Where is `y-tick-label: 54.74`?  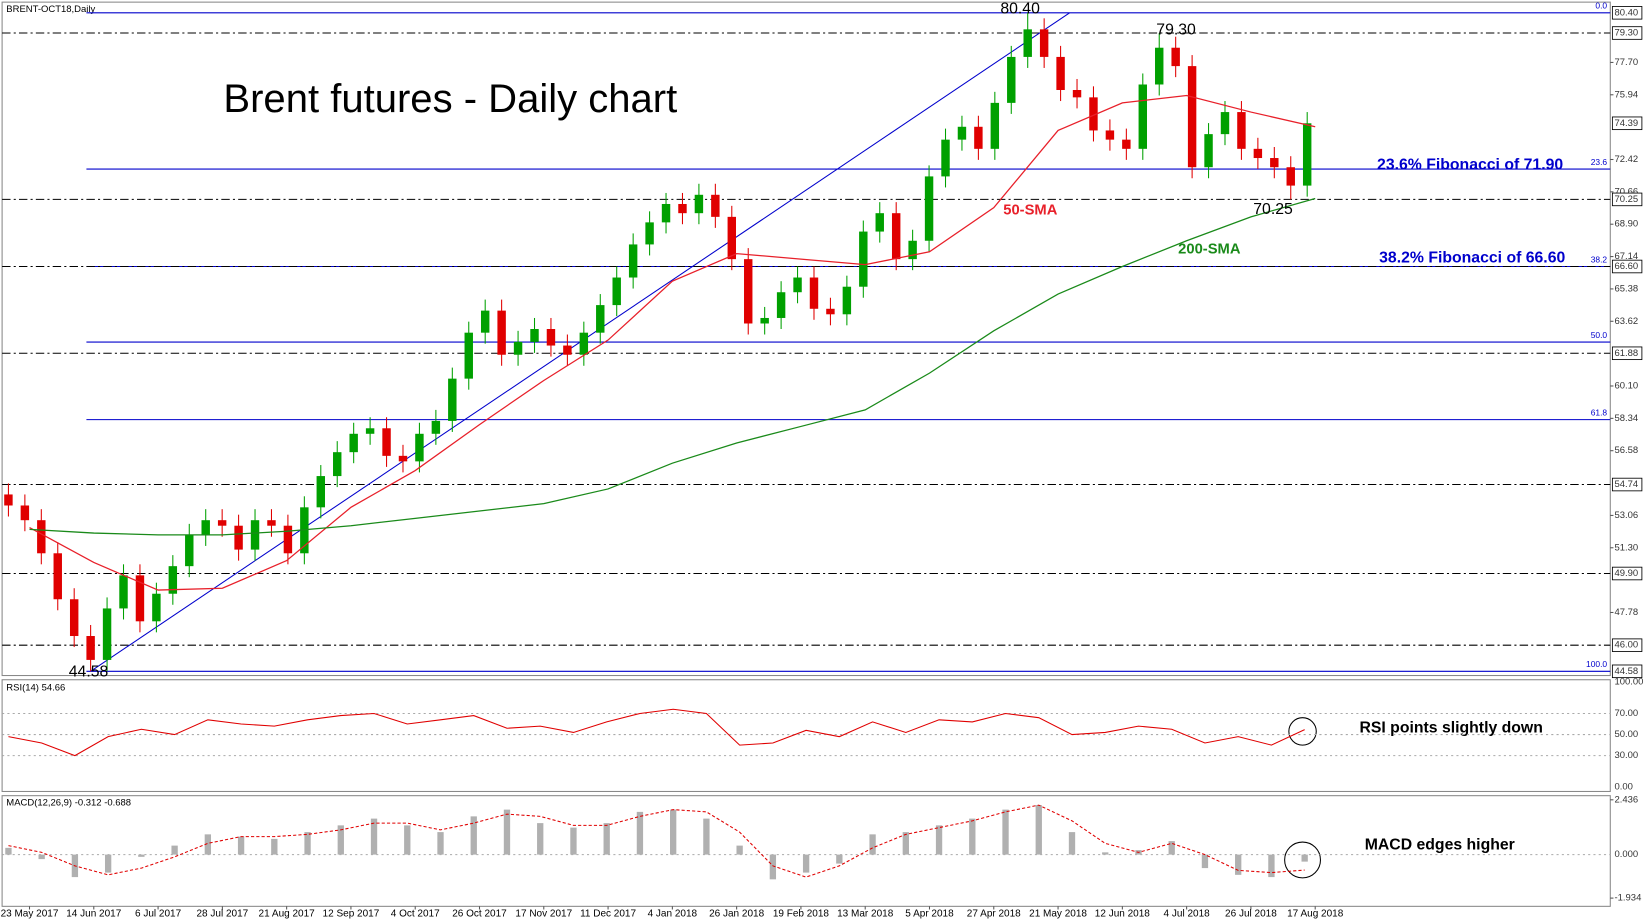
y-tick-label: 54.74 is located at coordinates (1626, 484).